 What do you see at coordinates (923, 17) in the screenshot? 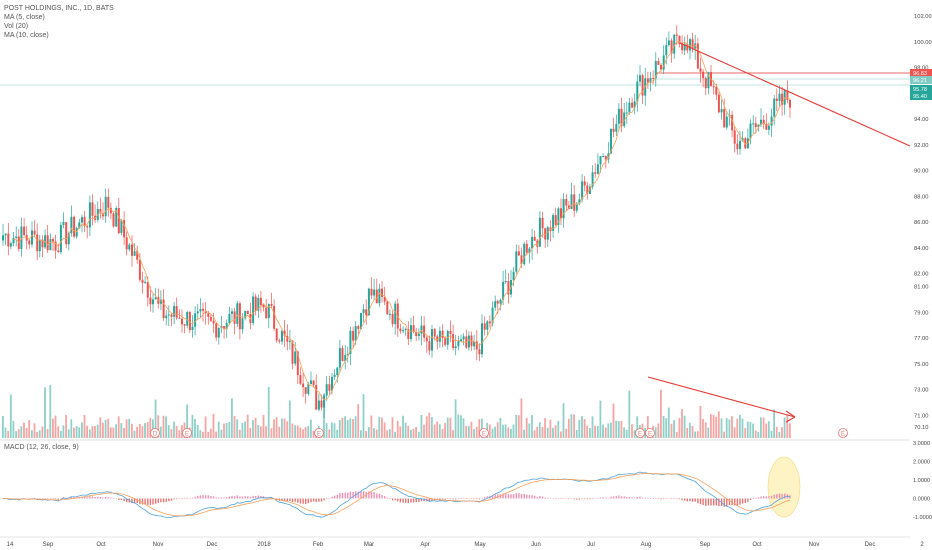
I see `price-tick-label: 102.00` at bounding box center [923, 17].